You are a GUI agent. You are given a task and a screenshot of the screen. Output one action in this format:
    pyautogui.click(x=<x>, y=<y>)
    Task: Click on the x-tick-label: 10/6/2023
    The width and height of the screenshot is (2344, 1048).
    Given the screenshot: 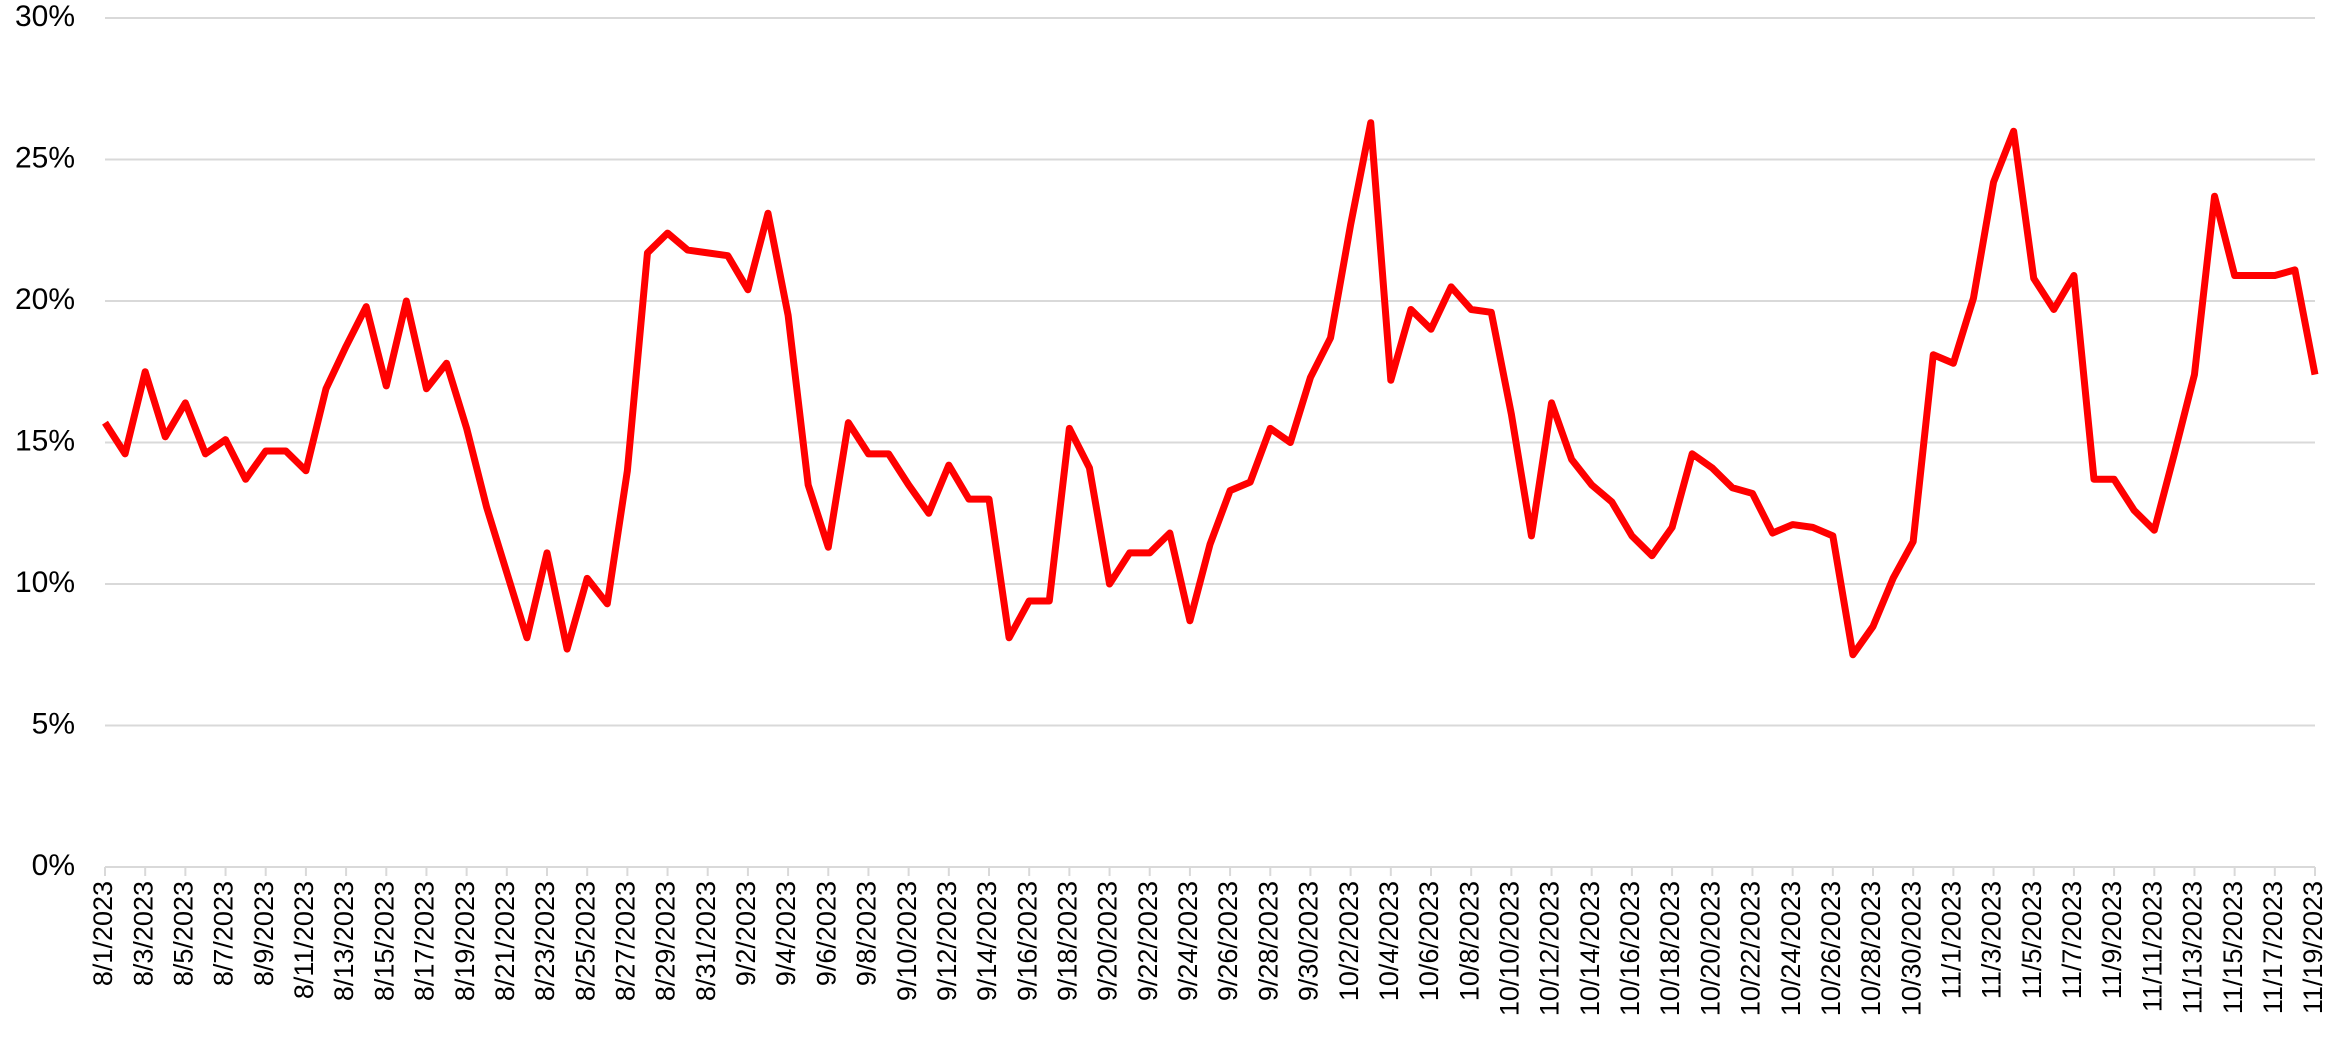 What is the action you would take?
    pyautogui.click(x=1429, y=941)
    